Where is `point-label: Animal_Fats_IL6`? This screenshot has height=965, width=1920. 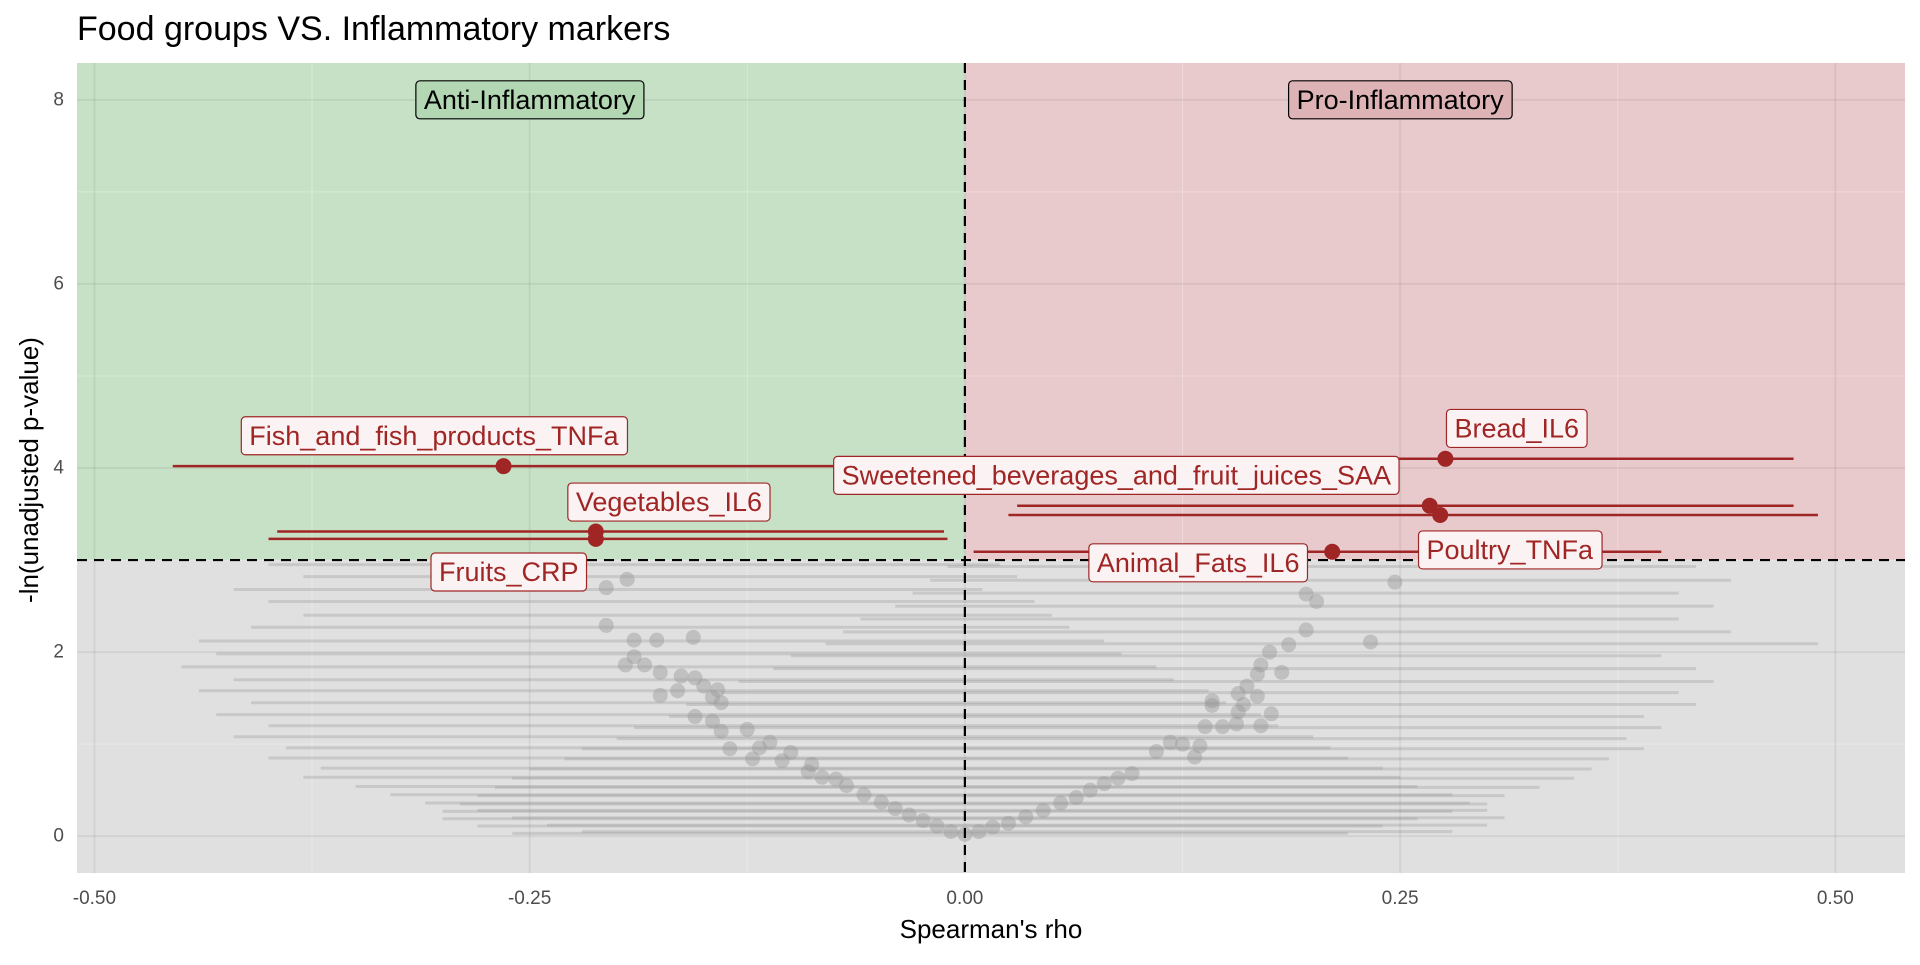 point-label: Animal_Fats_IL6 is located at coordinates (1198, 563).